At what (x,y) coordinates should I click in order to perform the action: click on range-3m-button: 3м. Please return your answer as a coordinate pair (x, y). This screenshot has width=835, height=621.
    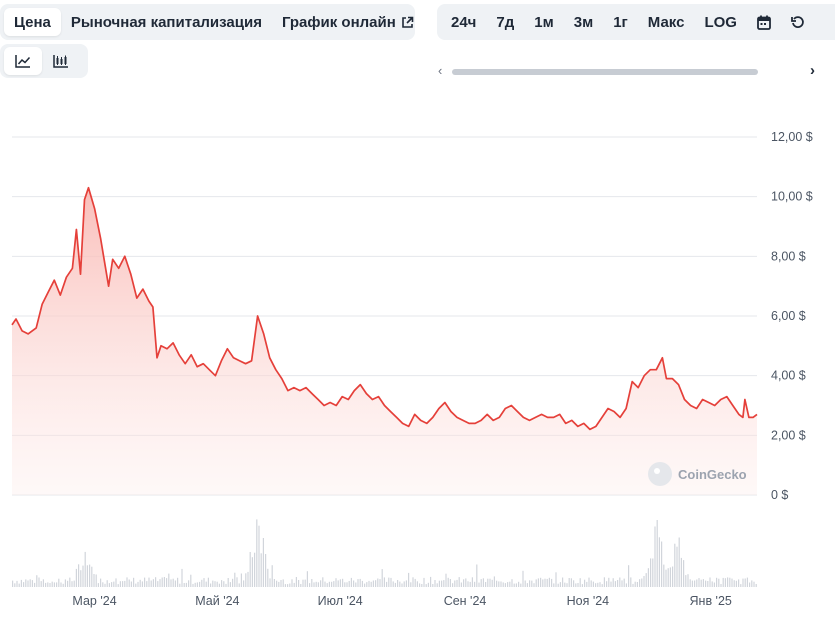
    Looking at the image, I should click on (583, 22).